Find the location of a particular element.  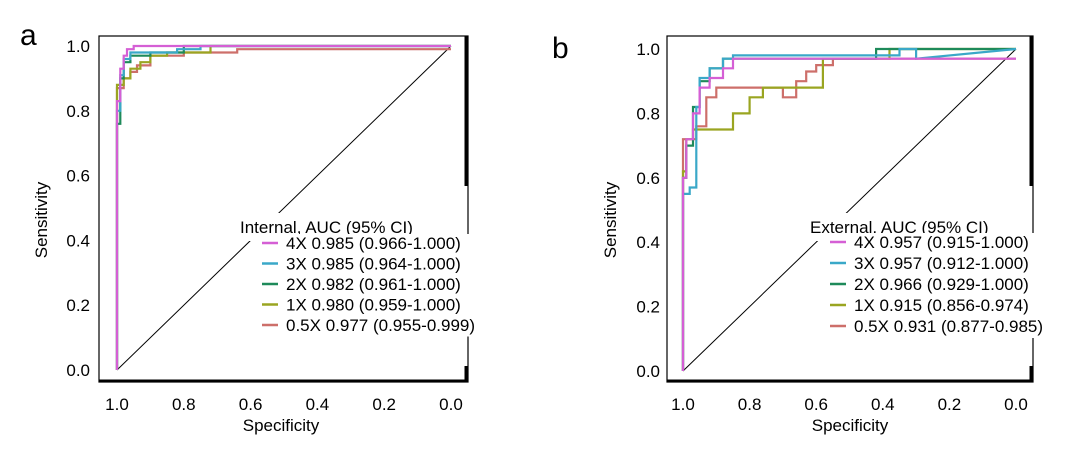

panel-a-y-tick-label: 1.0 is located at coordinates (78, 46).